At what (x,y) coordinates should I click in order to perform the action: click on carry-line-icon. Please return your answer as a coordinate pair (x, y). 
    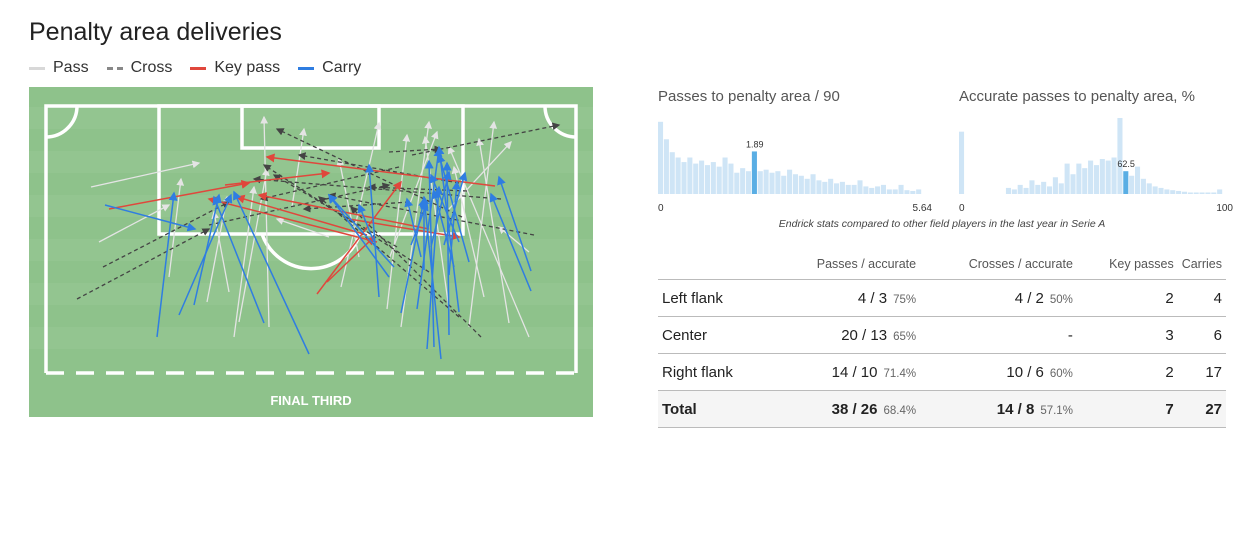
    Looking at the image, I should click on (306, 68).